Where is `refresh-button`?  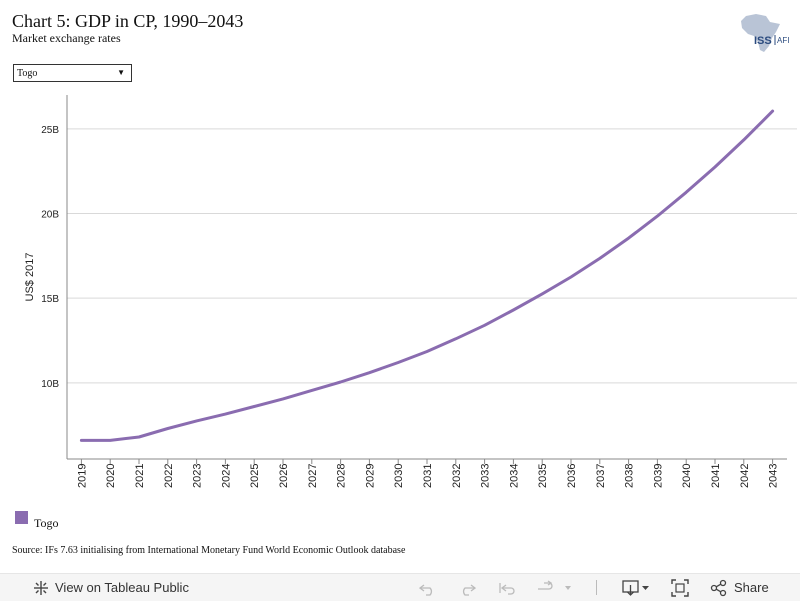
refresh-button is located at coordinates (554, 587).